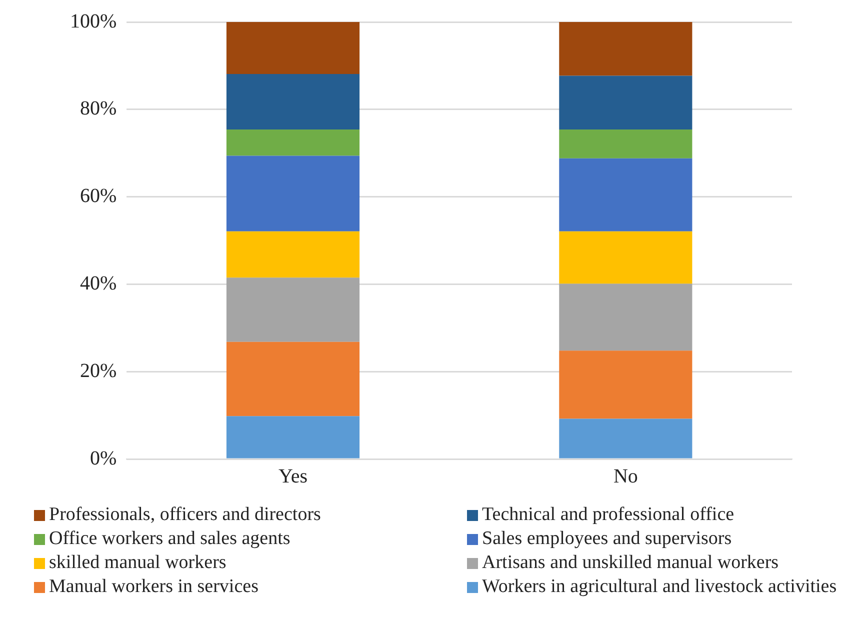  I want to click on legend-label: Workers in agricultural and livestock activities, so click(659, 587).